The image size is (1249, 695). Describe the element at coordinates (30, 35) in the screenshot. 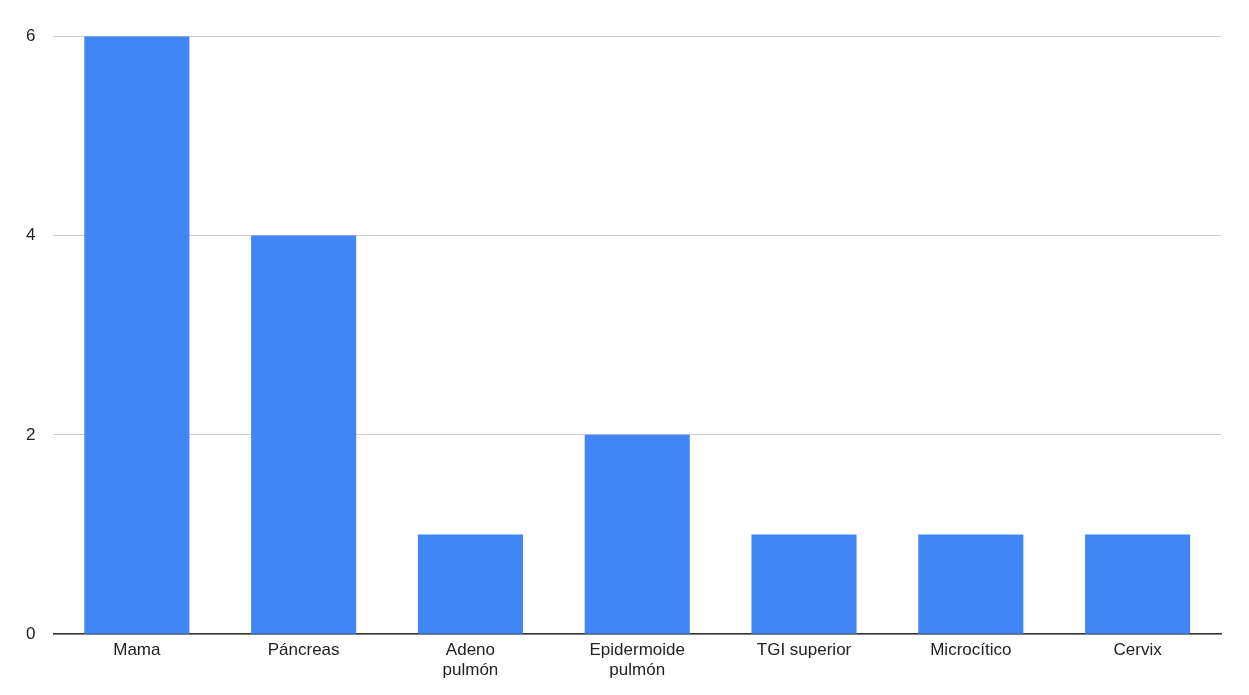

I see `y-tick-label: 6` at that location.